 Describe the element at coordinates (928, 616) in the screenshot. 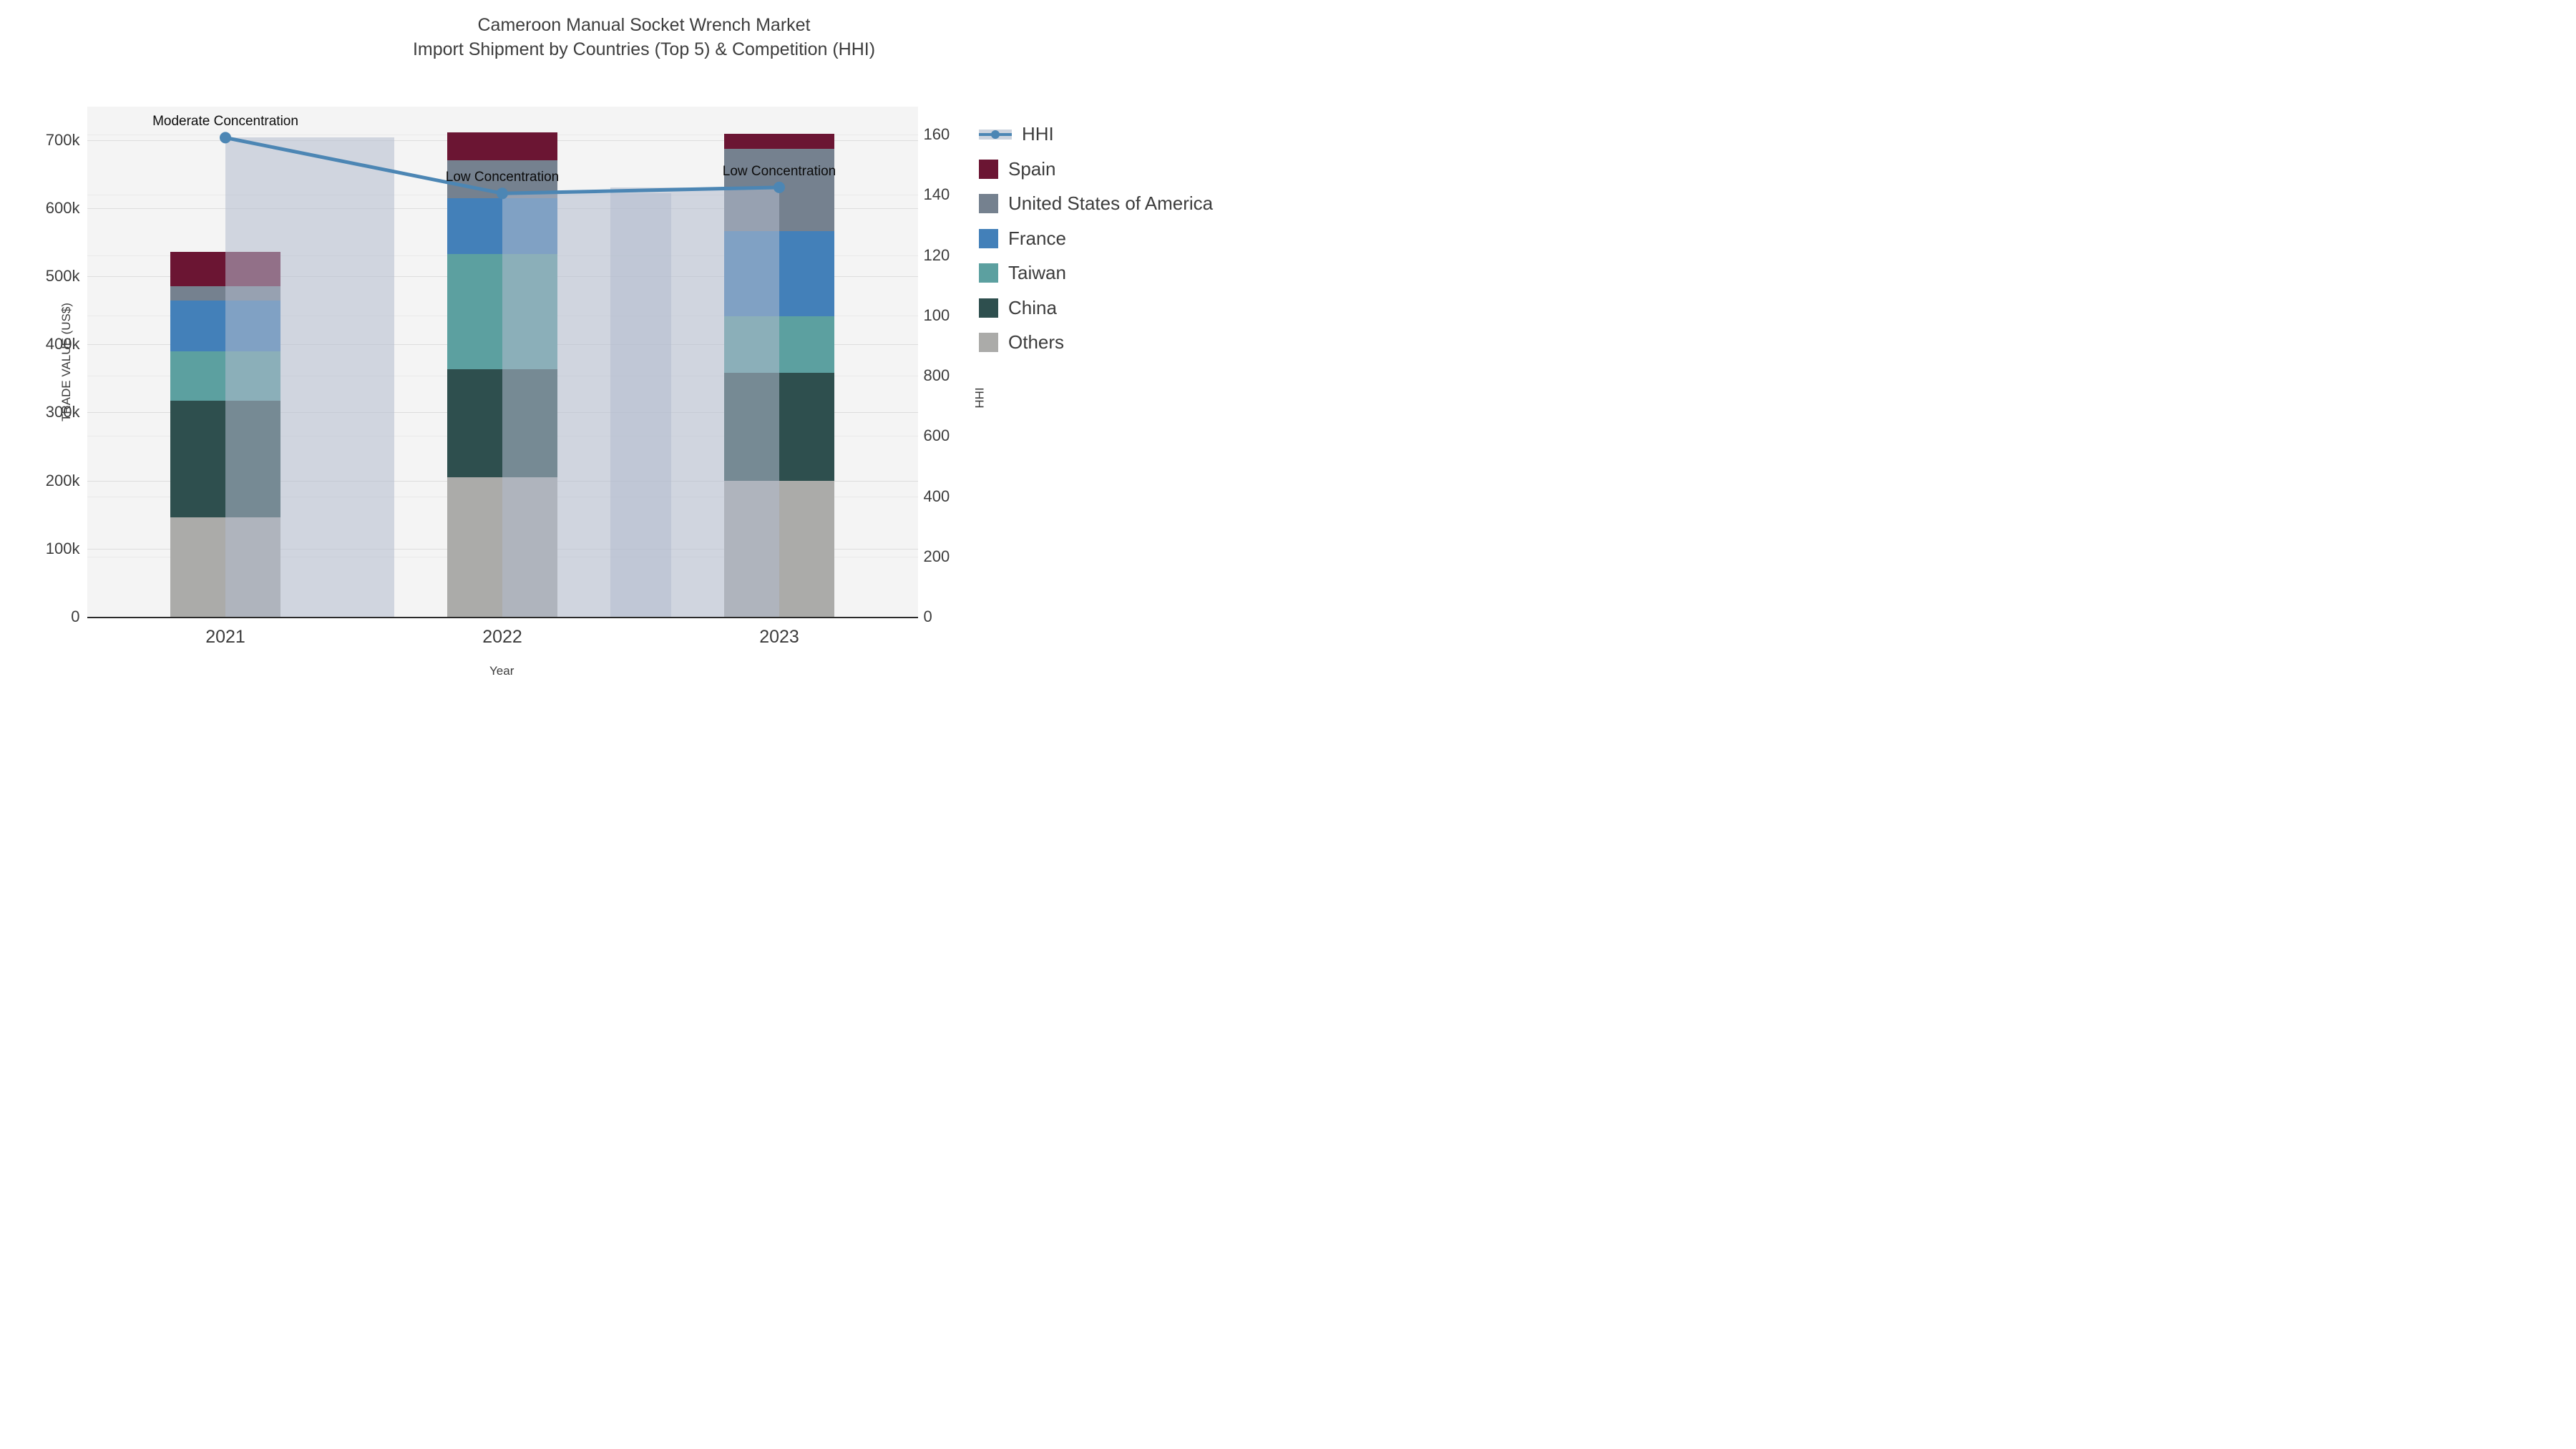

I see `right-tick-0: 0` at that location.